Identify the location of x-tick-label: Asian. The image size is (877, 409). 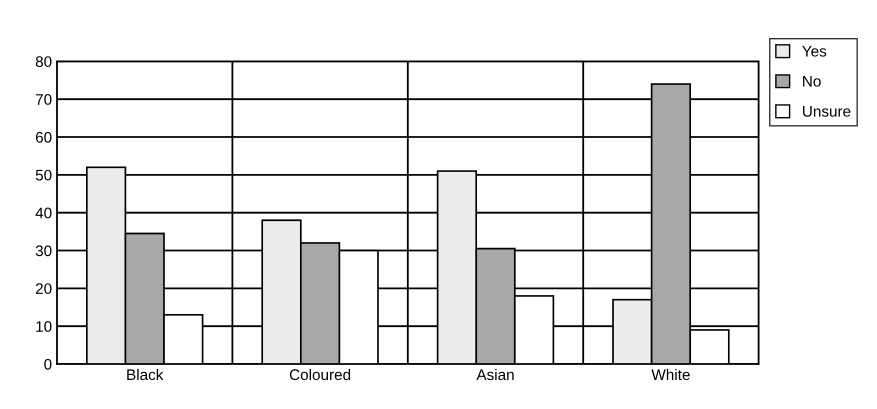
(495, 374).